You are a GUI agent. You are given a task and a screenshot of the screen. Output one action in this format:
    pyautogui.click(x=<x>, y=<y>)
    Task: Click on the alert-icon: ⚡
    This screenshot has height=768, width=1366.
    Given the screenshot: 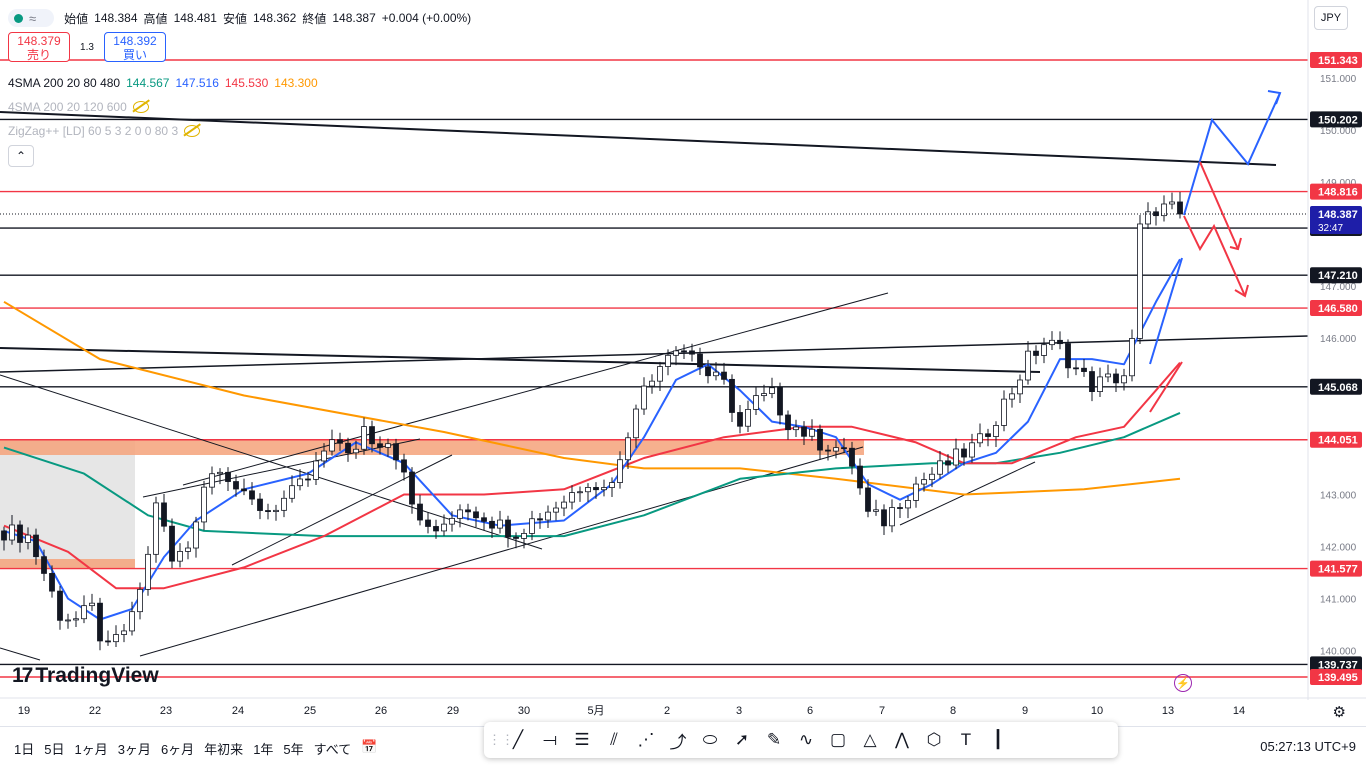 What is the action you would take?
    pyautogui.click(x=1183, y=683)
    